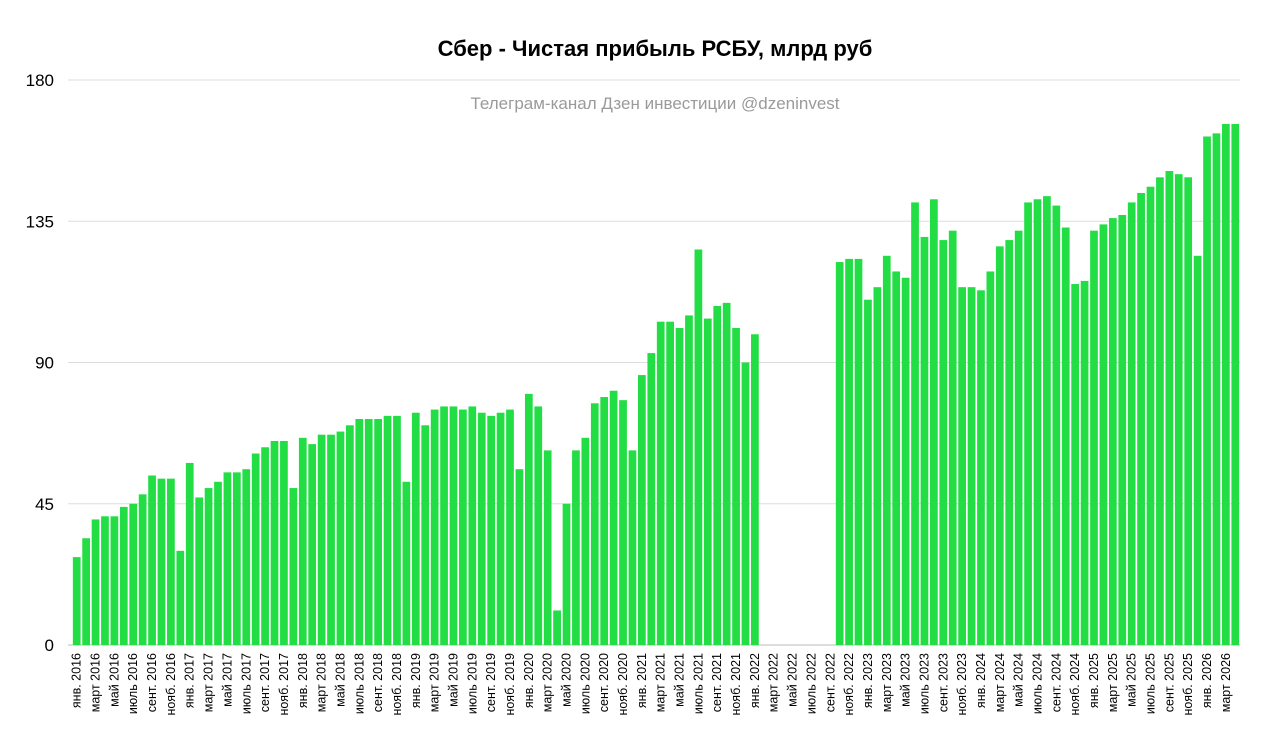 This screenshot has height=749, width=1280. I want to click on y-tick-label: 135, so click(40, 221).